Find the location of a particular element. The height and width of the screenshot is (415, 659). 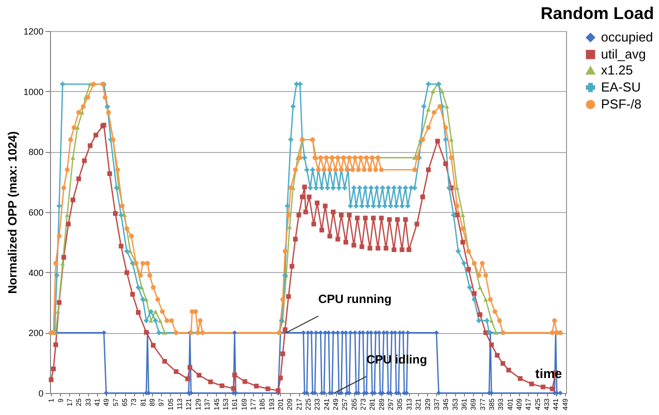

y-axis-title: Normalized OPP (max: 1024) is located at coordinates (12, 212).